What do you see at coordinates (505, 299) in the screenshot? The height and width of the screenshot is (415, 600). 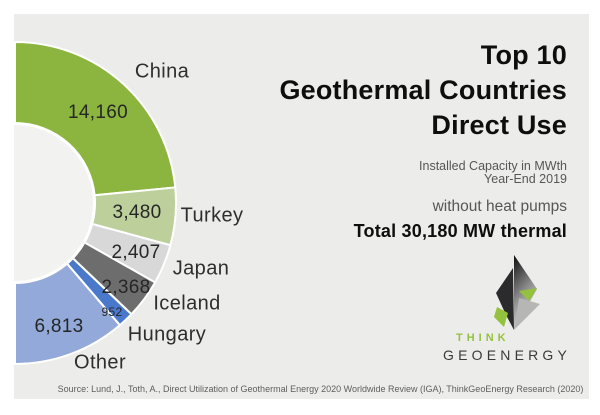 I see `logo-left-face` at bounding box center [505, 299].